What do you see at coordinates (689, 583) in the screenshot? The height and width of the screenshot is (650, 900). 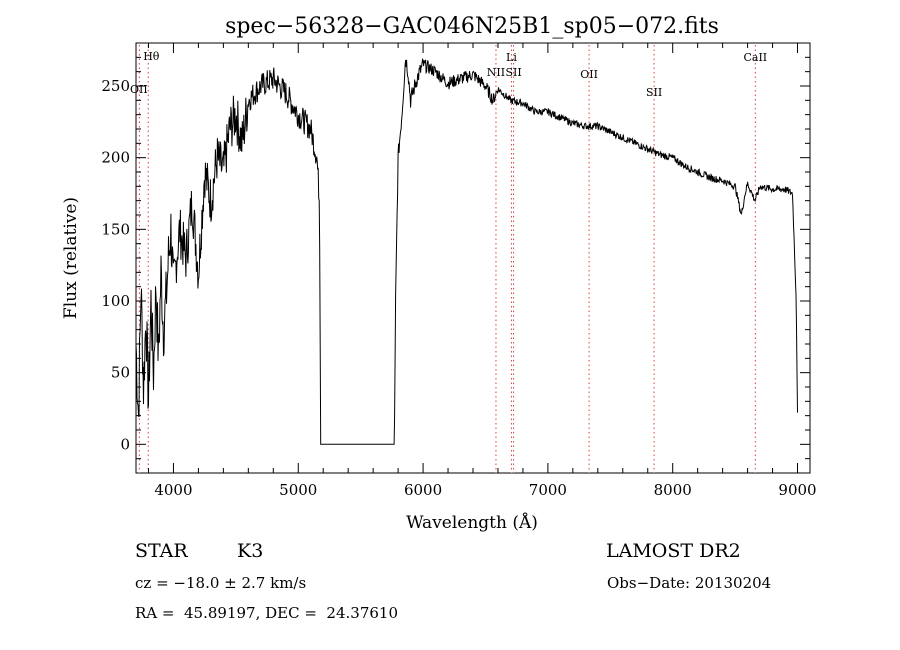 I see `obs-date-text: Obs−Date: 20130204` at bounding box center [689, 583].